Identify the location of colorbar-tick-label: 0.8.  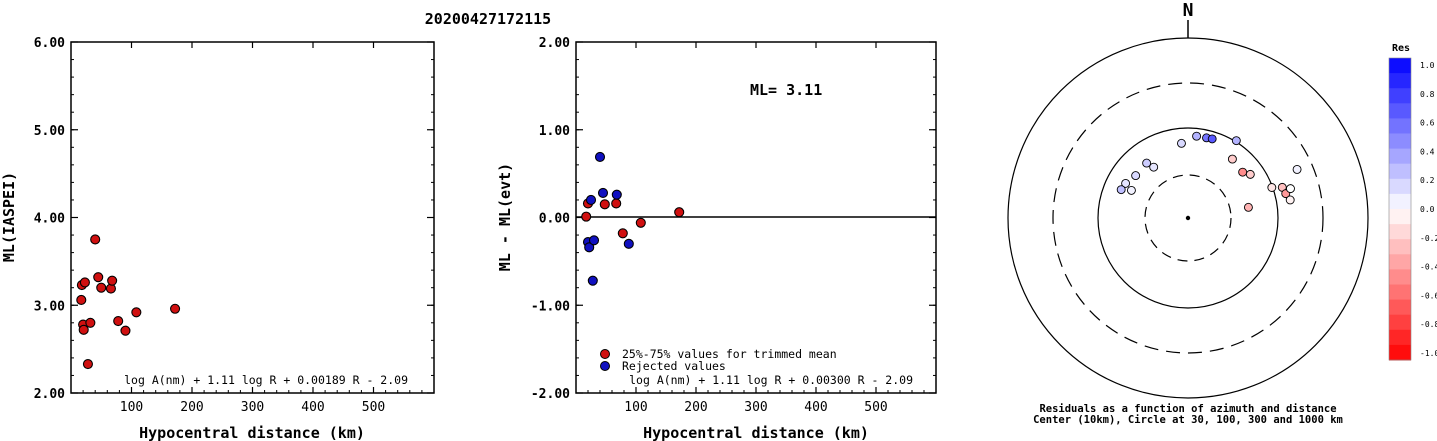
(1427, 94).